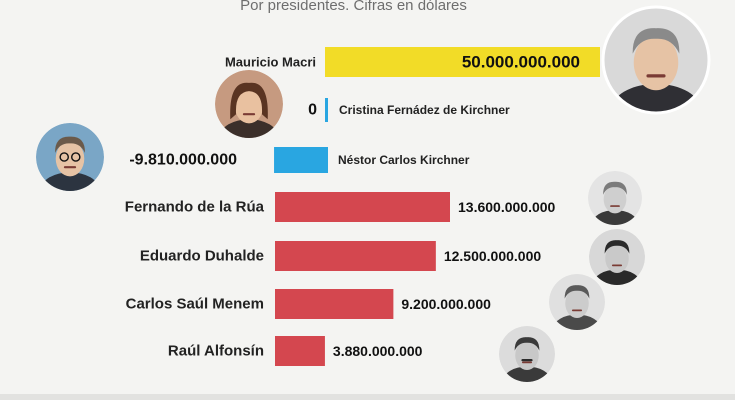 Image resolution: width=735 pixels, height=400 pixels. What do you see at coordinates (70, 157) in the screenshot?
I see `portrait-nck-icon` at bounding box center [70, 157].